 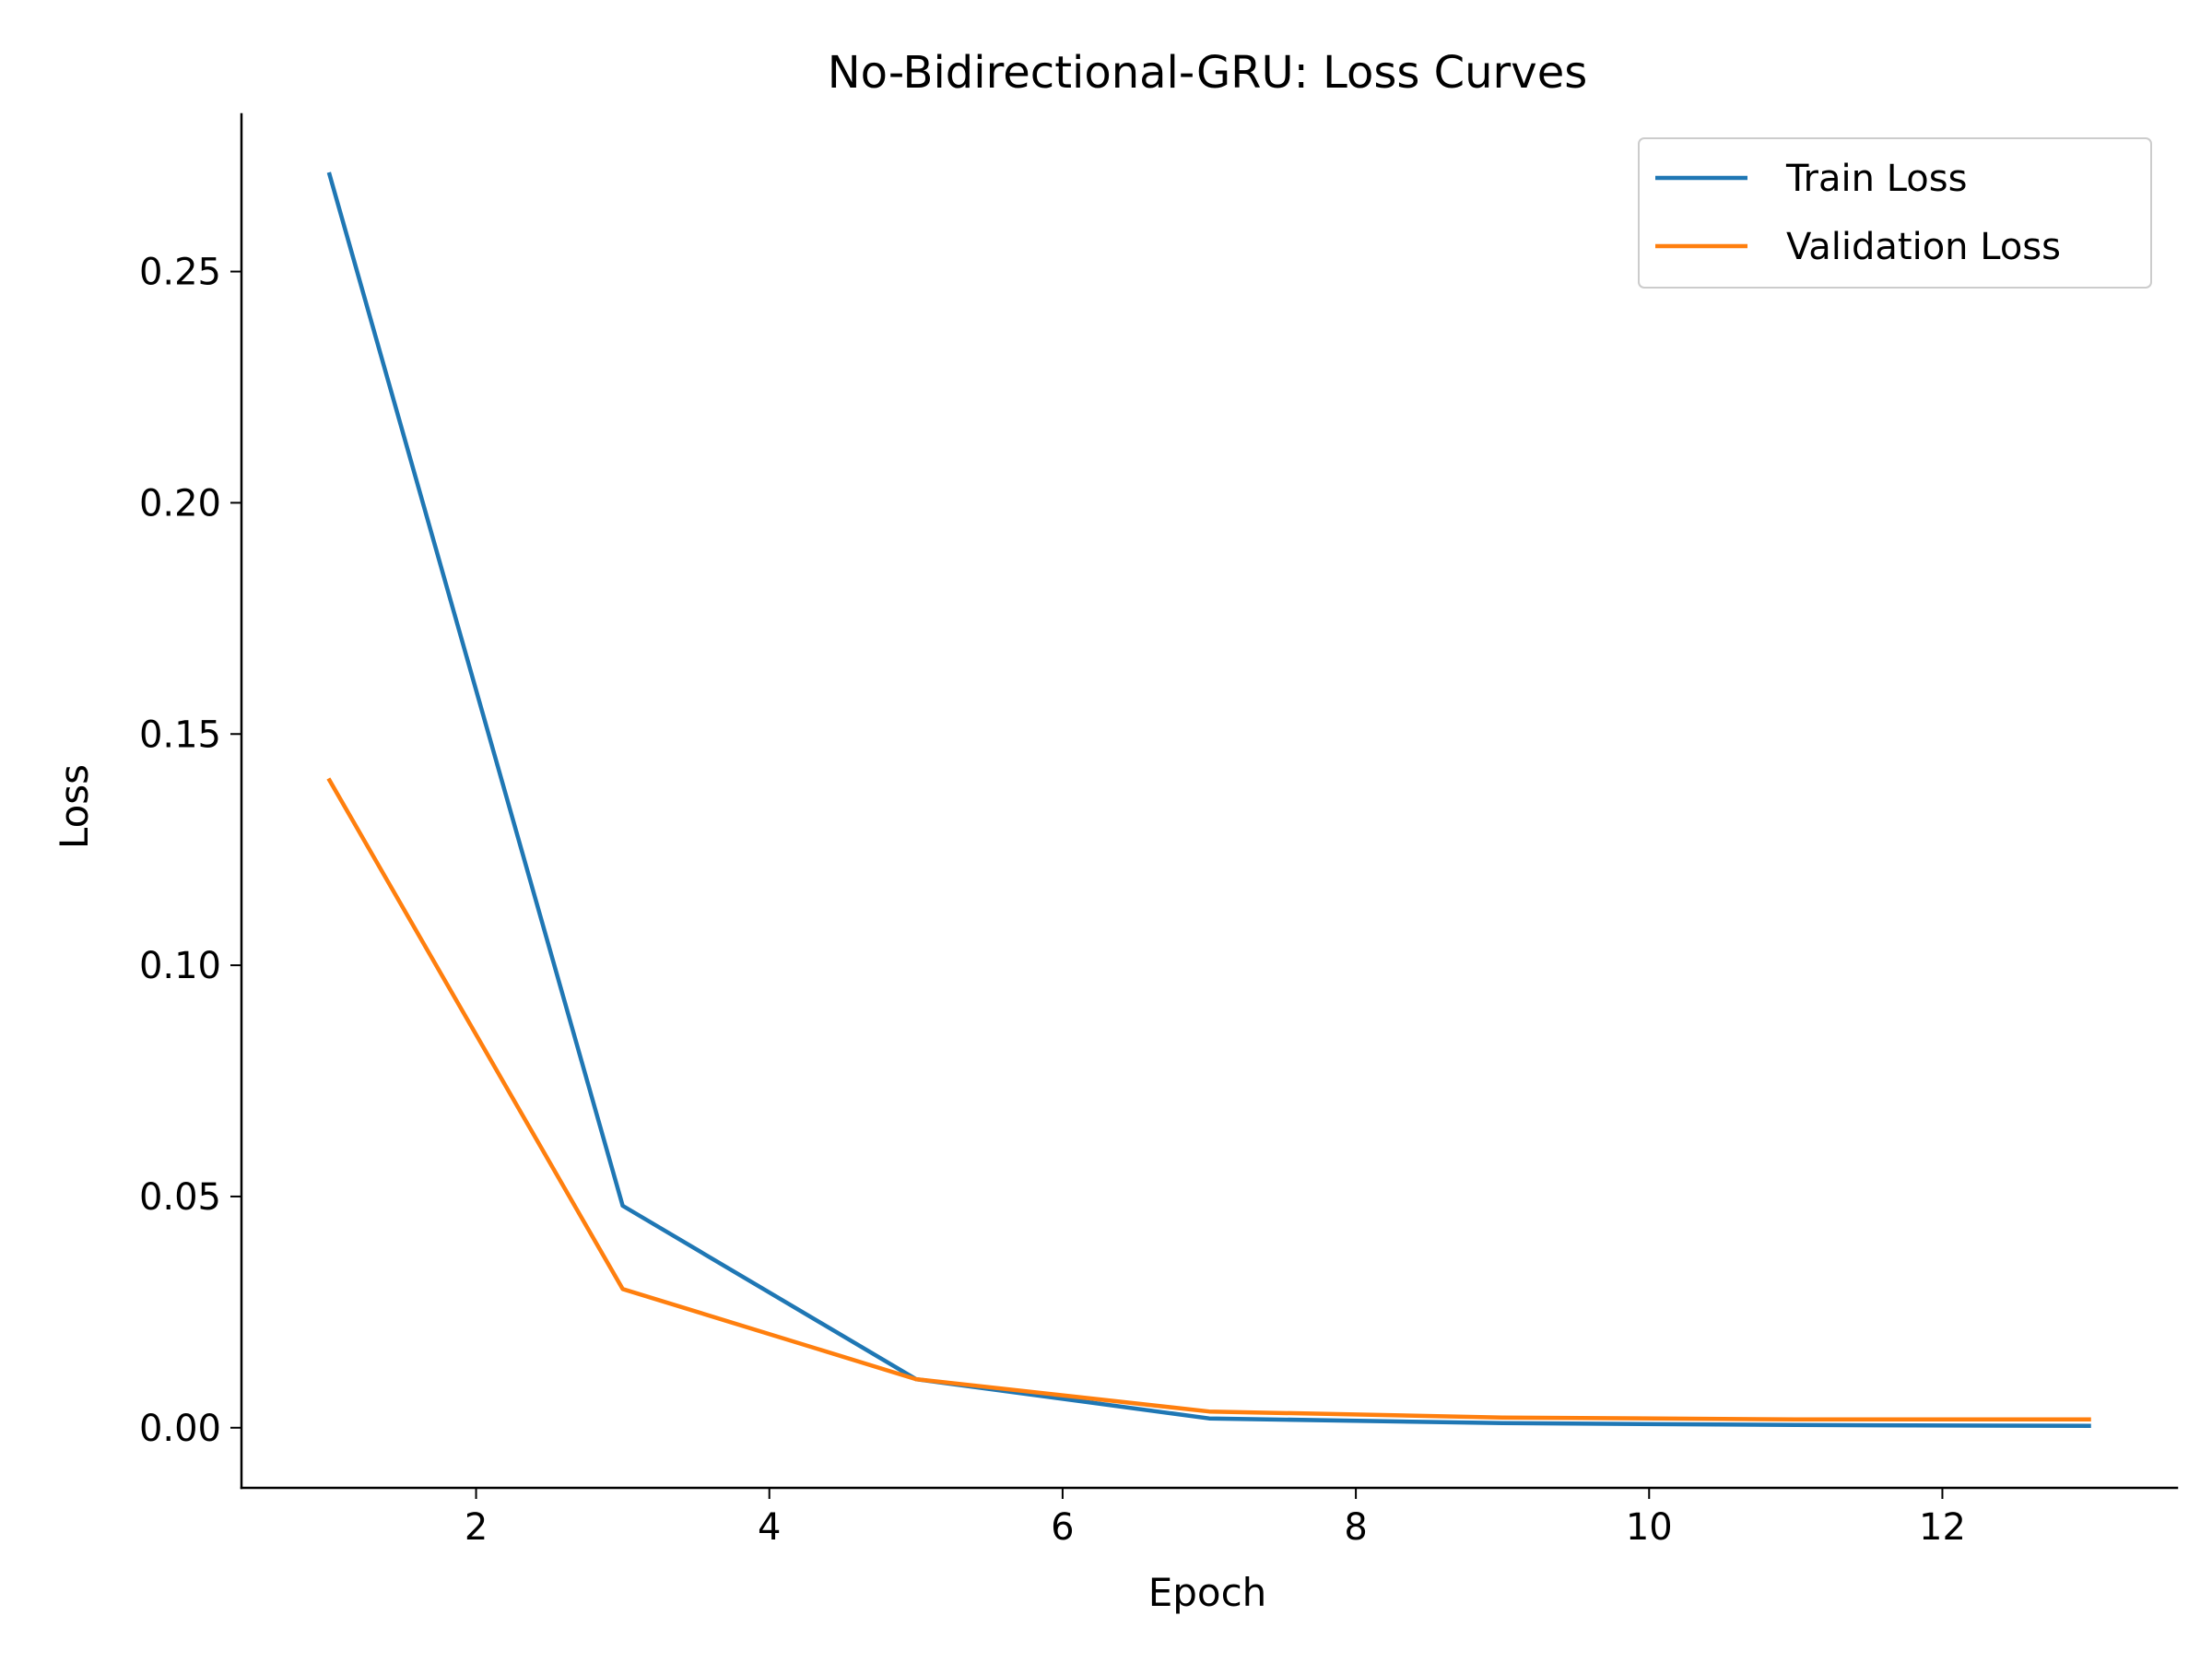 What do you see at coordinates (1207, 73) in the screenshot?
I see `chart-title: No-Bidirectional-GRU: Loss Curves` at bounding box center [1207, 73].